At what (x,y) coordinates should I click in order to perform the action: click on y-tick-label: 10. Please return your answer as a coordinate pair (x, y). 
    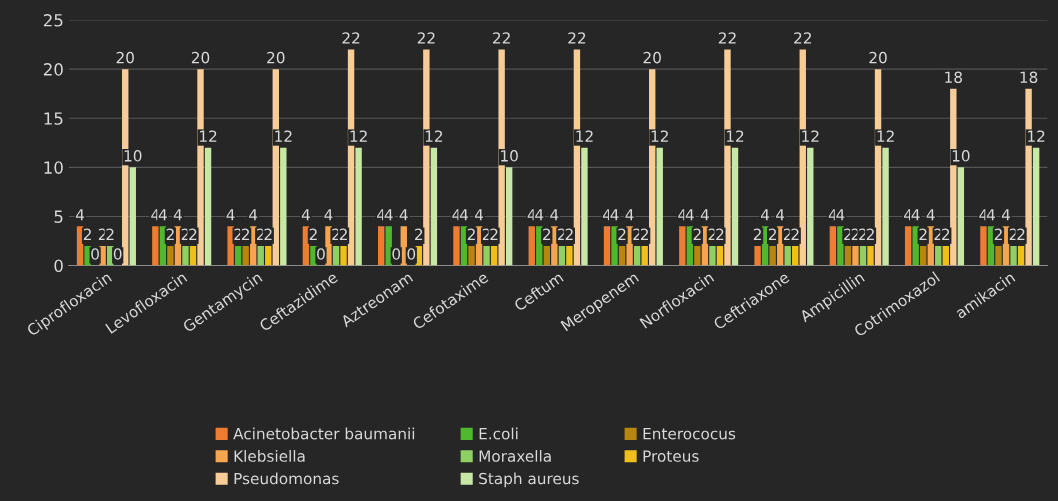
    Looking at the image, I should click on (53, 167).